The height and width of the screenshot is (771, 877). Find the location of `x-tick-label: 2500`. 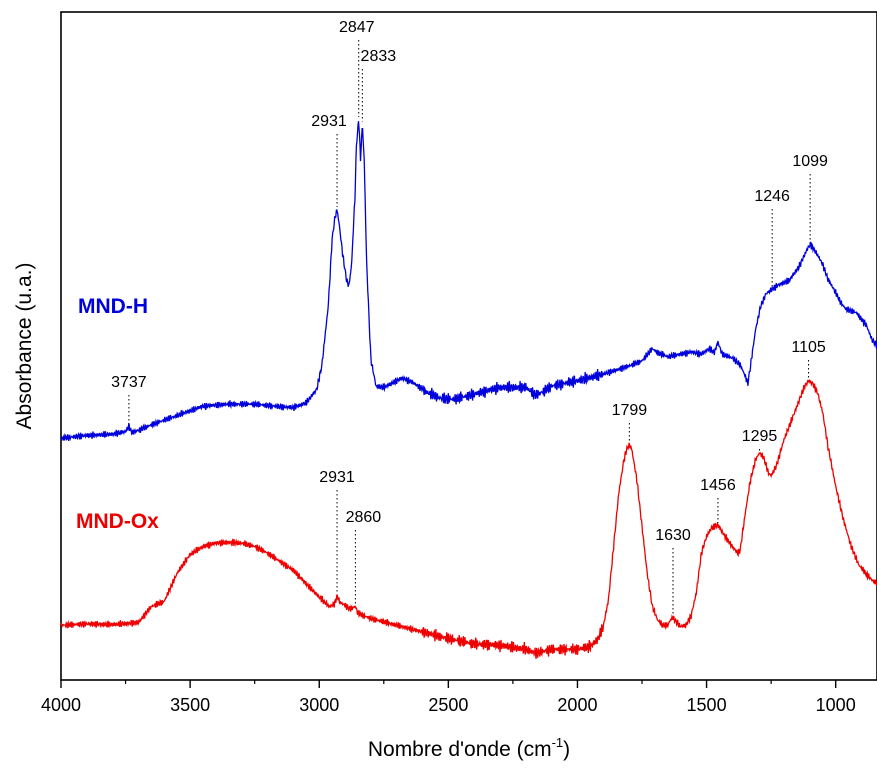

x-tick-label: 2500 is located at coordinates (448, 705).